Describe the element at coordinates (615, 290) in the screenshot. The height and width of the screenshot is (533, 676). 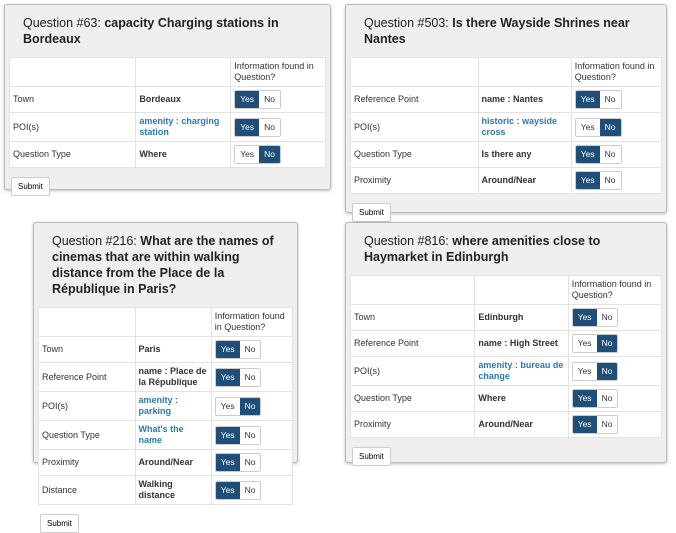
I see `header-cell: Information found in Question?` at that location.